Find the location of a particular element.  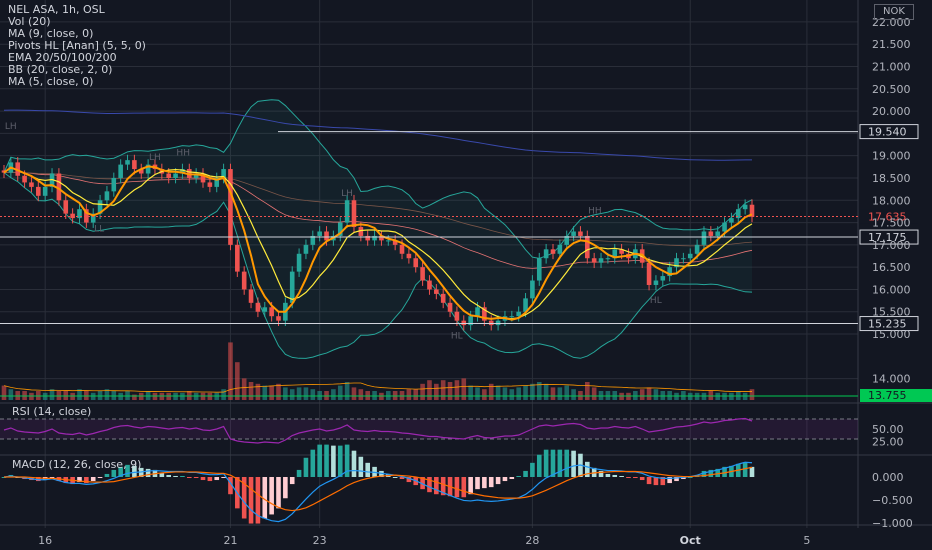

time-tick-label: Oct is located at coordinates (690, 540).